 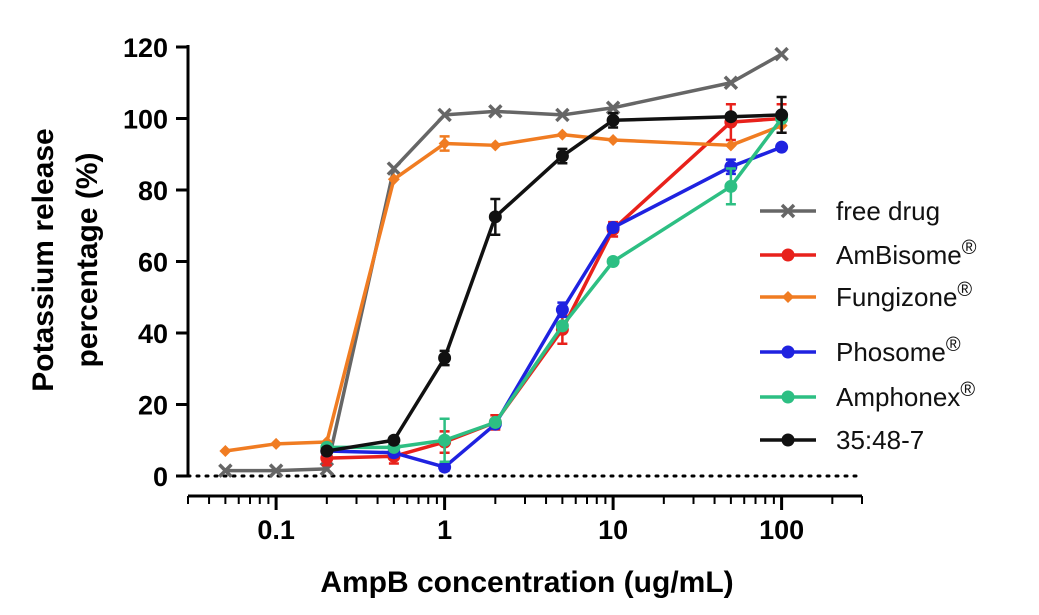 I want to click on legend-label: Amphonex®, so click(x=905, y=395).